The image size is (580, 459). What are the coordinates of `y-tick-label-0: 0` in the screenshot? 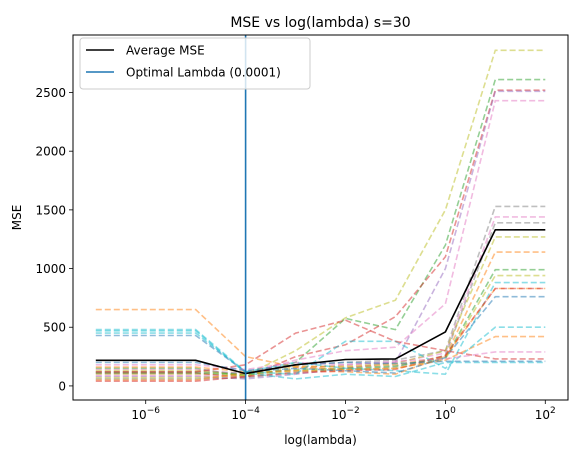 It's located at (62, 386).